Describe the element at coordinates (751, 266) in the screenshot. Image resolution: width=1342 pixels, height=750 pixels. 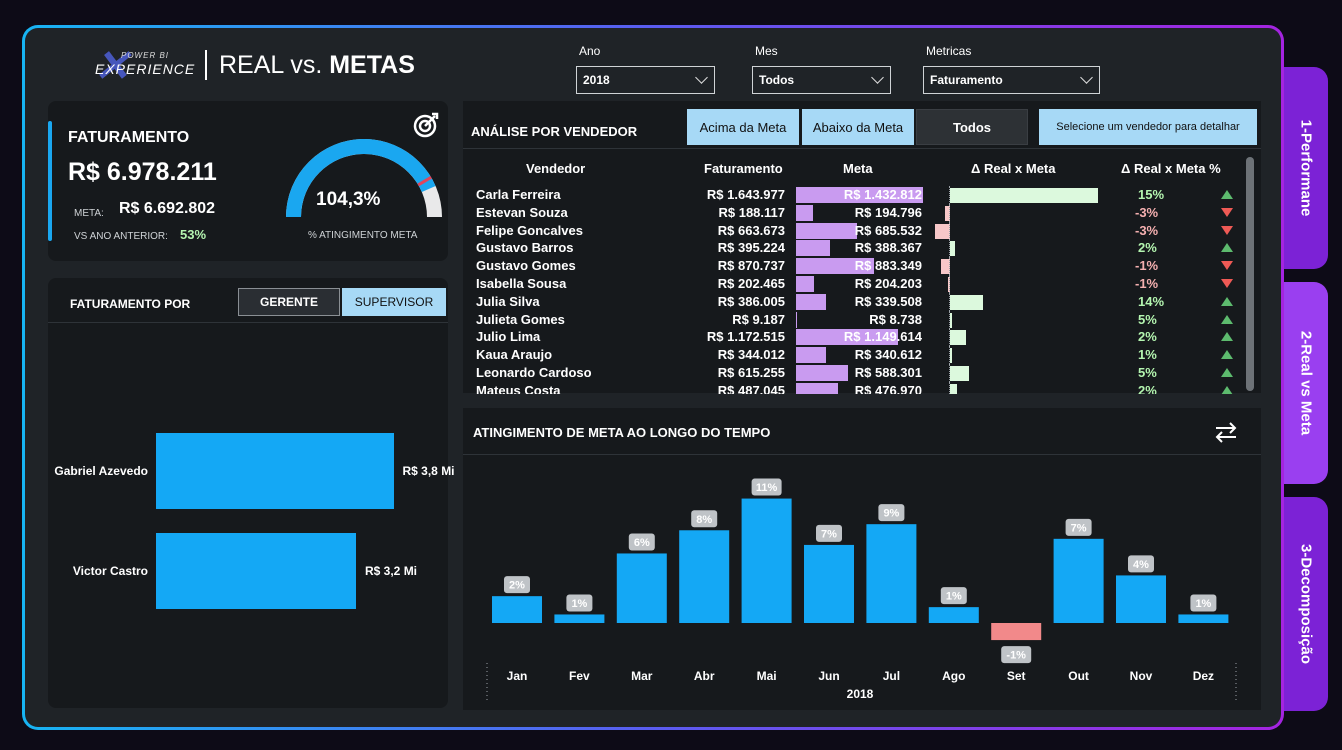
I see `faturamento-value: R$ 870.737` at that location.